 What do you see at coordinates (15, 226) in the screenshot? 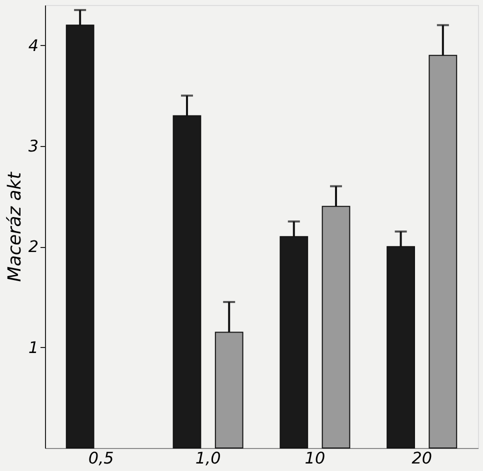
I see `y-axis-title: Maceráz akt` at bounding box center [15, 226].